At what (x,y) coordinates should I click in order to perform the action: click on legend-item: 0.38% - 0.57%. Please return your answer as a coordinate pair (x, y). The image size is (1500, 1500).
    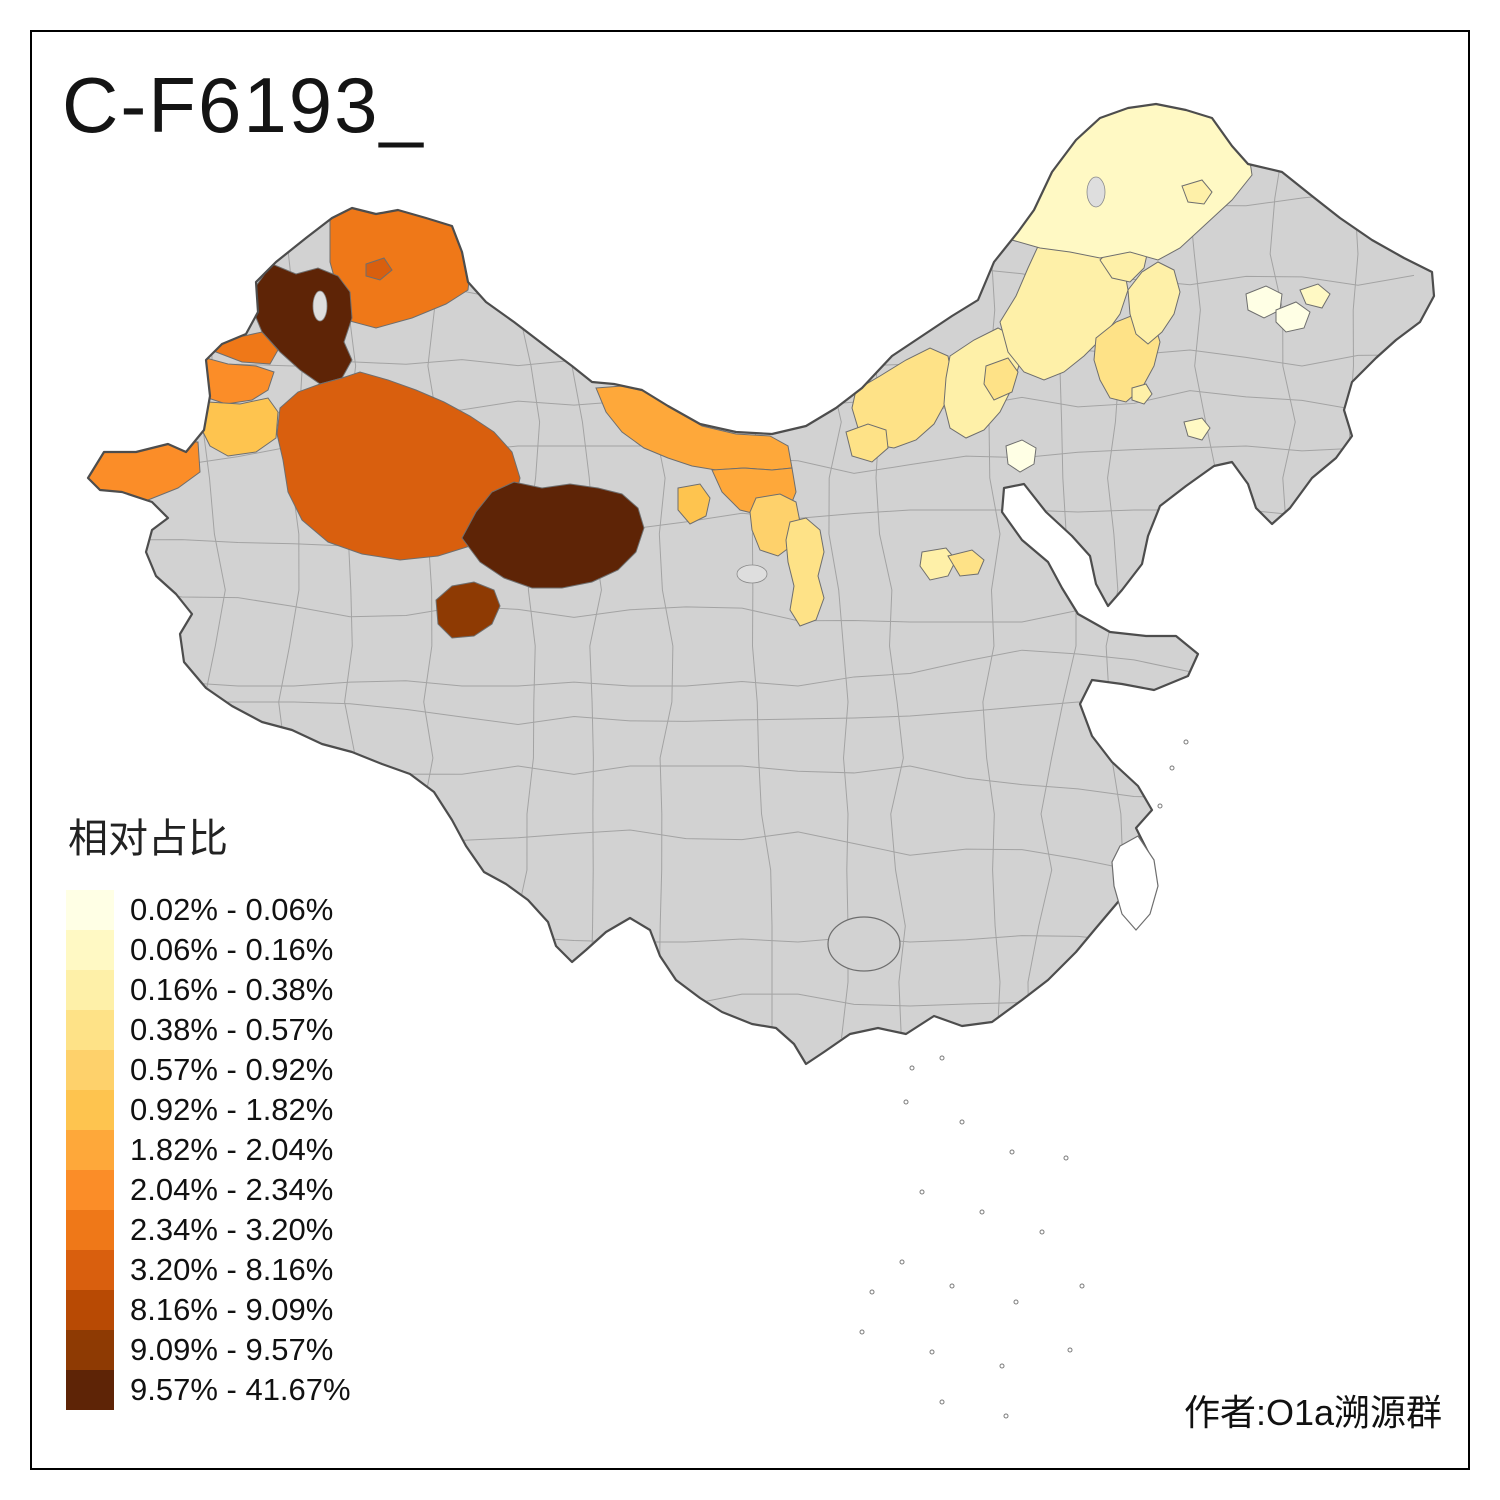
    Looking at the image, I should click on (208, 1030).